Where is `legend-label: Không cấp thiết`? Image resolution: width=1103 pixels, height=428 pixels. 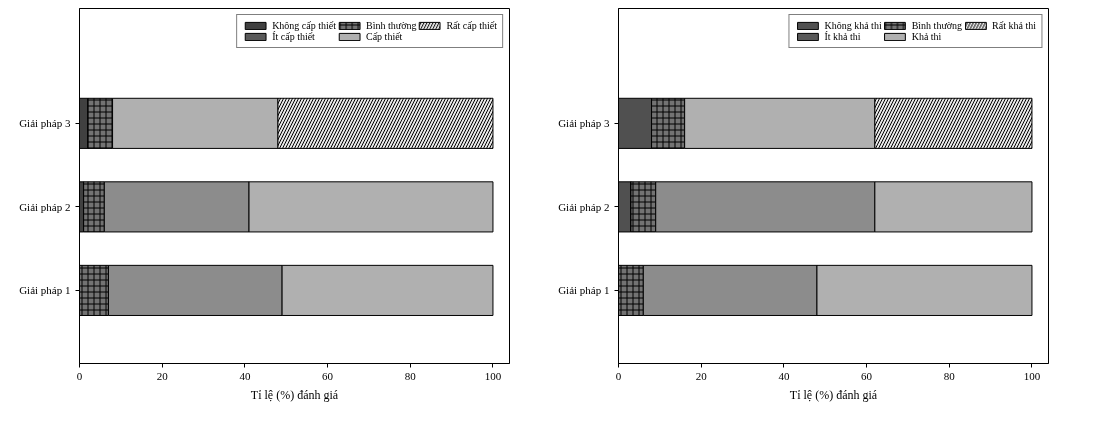
legend-label: Không cấp thiết is located at coordinates (304, 25).